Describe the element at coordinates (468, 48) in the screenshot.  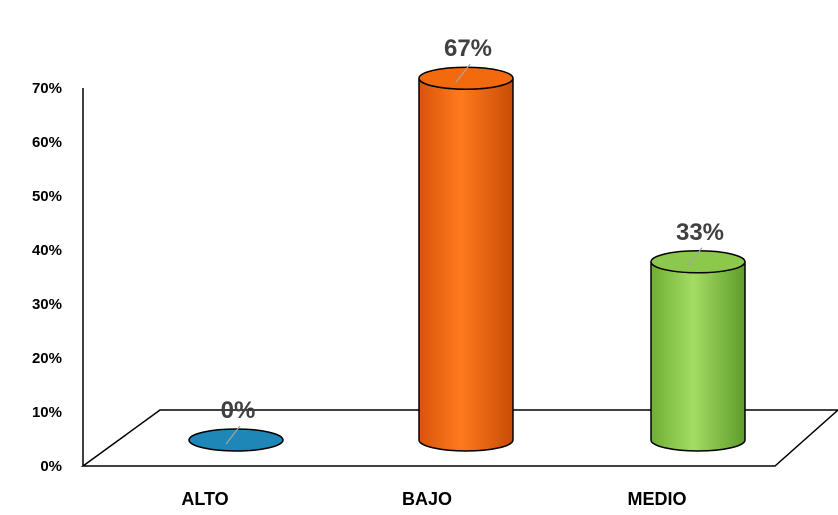
I see `data-label-bajo: 67%` at that location.